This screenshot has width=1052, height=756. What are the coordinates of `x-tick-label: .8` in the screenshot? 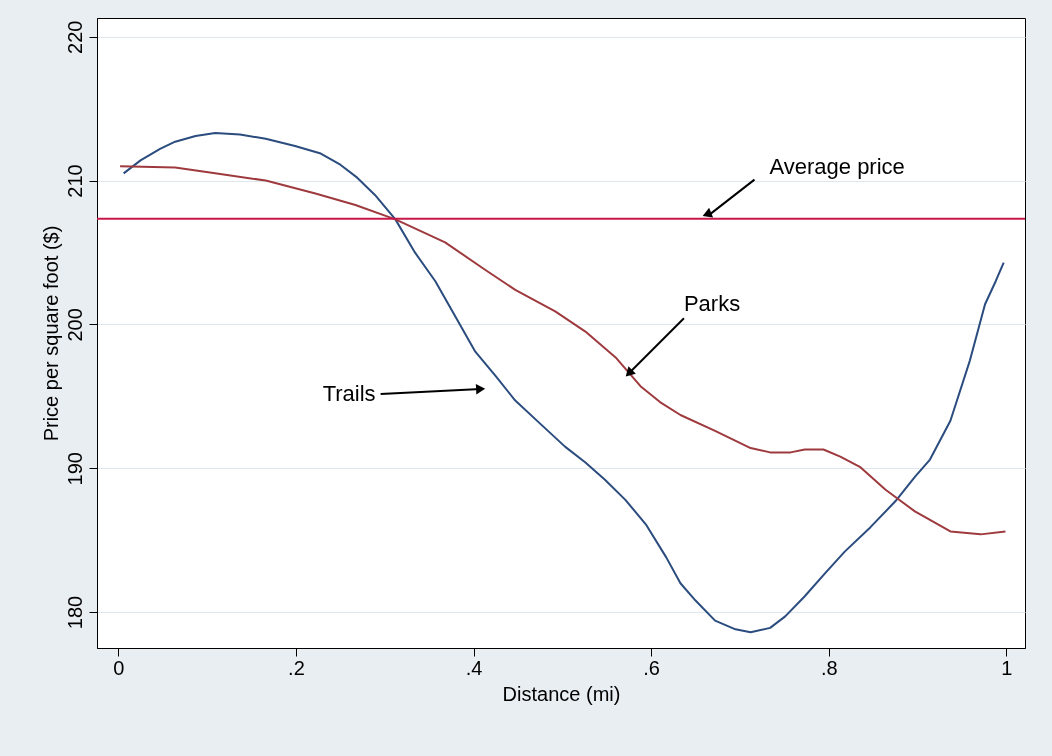 It's located at (829, 667).